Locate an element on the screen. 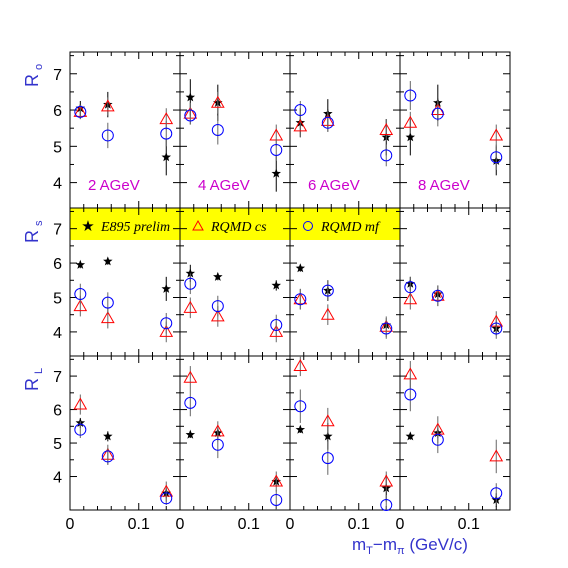 Image resolution: width=568 pixels, height=568 pixels. row-axis-label: Rs is located at coordinates (33, 231).